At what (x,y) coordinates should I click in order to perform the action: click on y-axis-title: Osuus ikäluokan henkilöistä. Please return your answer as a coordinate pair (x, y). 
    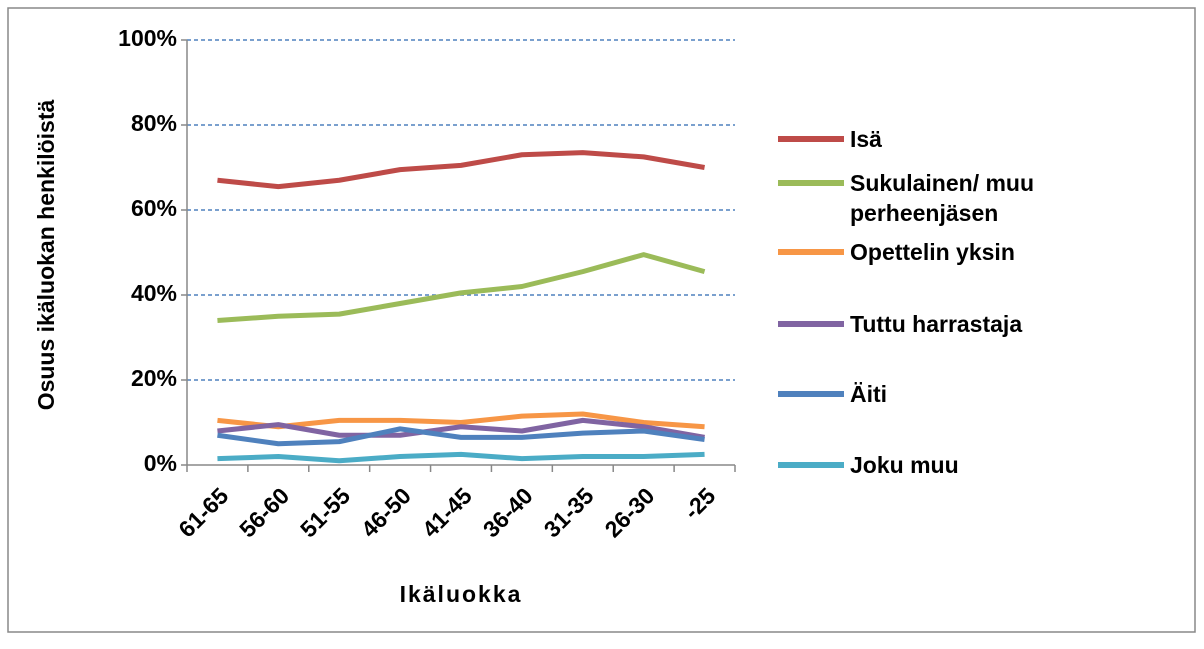
    Looking at the image, I should click on (46, 254).